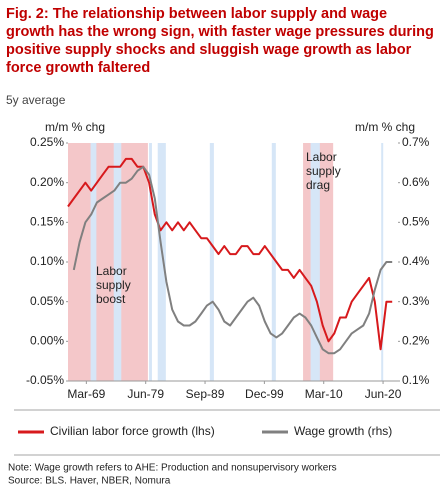 This screenshot has width=445, height=500. Describe the element at coordinates (145, 394) in the screenshot. I see `x-tick-label: Jun-79` at that location.